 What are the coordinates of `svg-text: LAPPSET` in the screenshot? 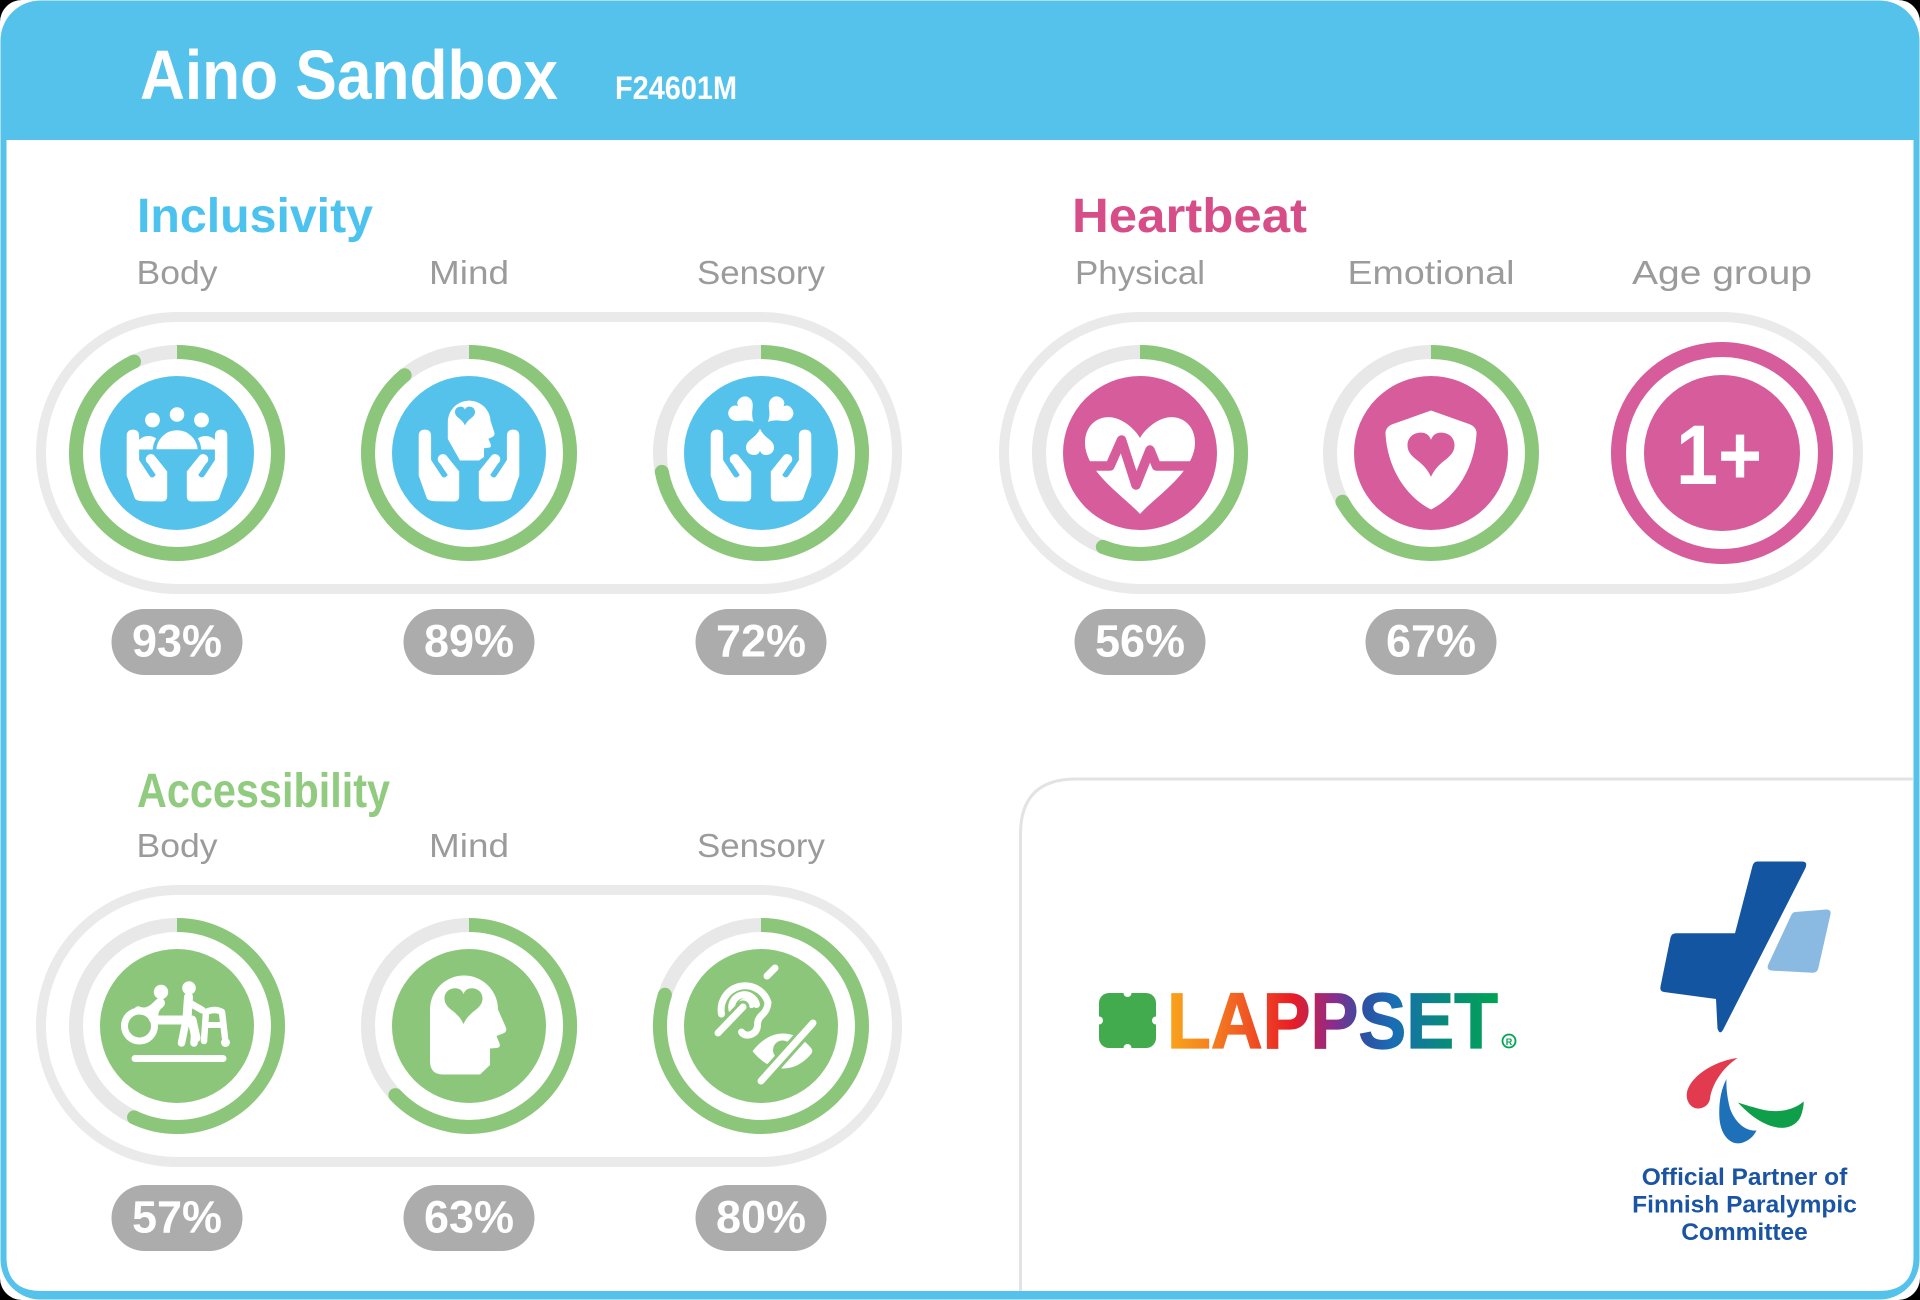 It's located at (1332, 1020).